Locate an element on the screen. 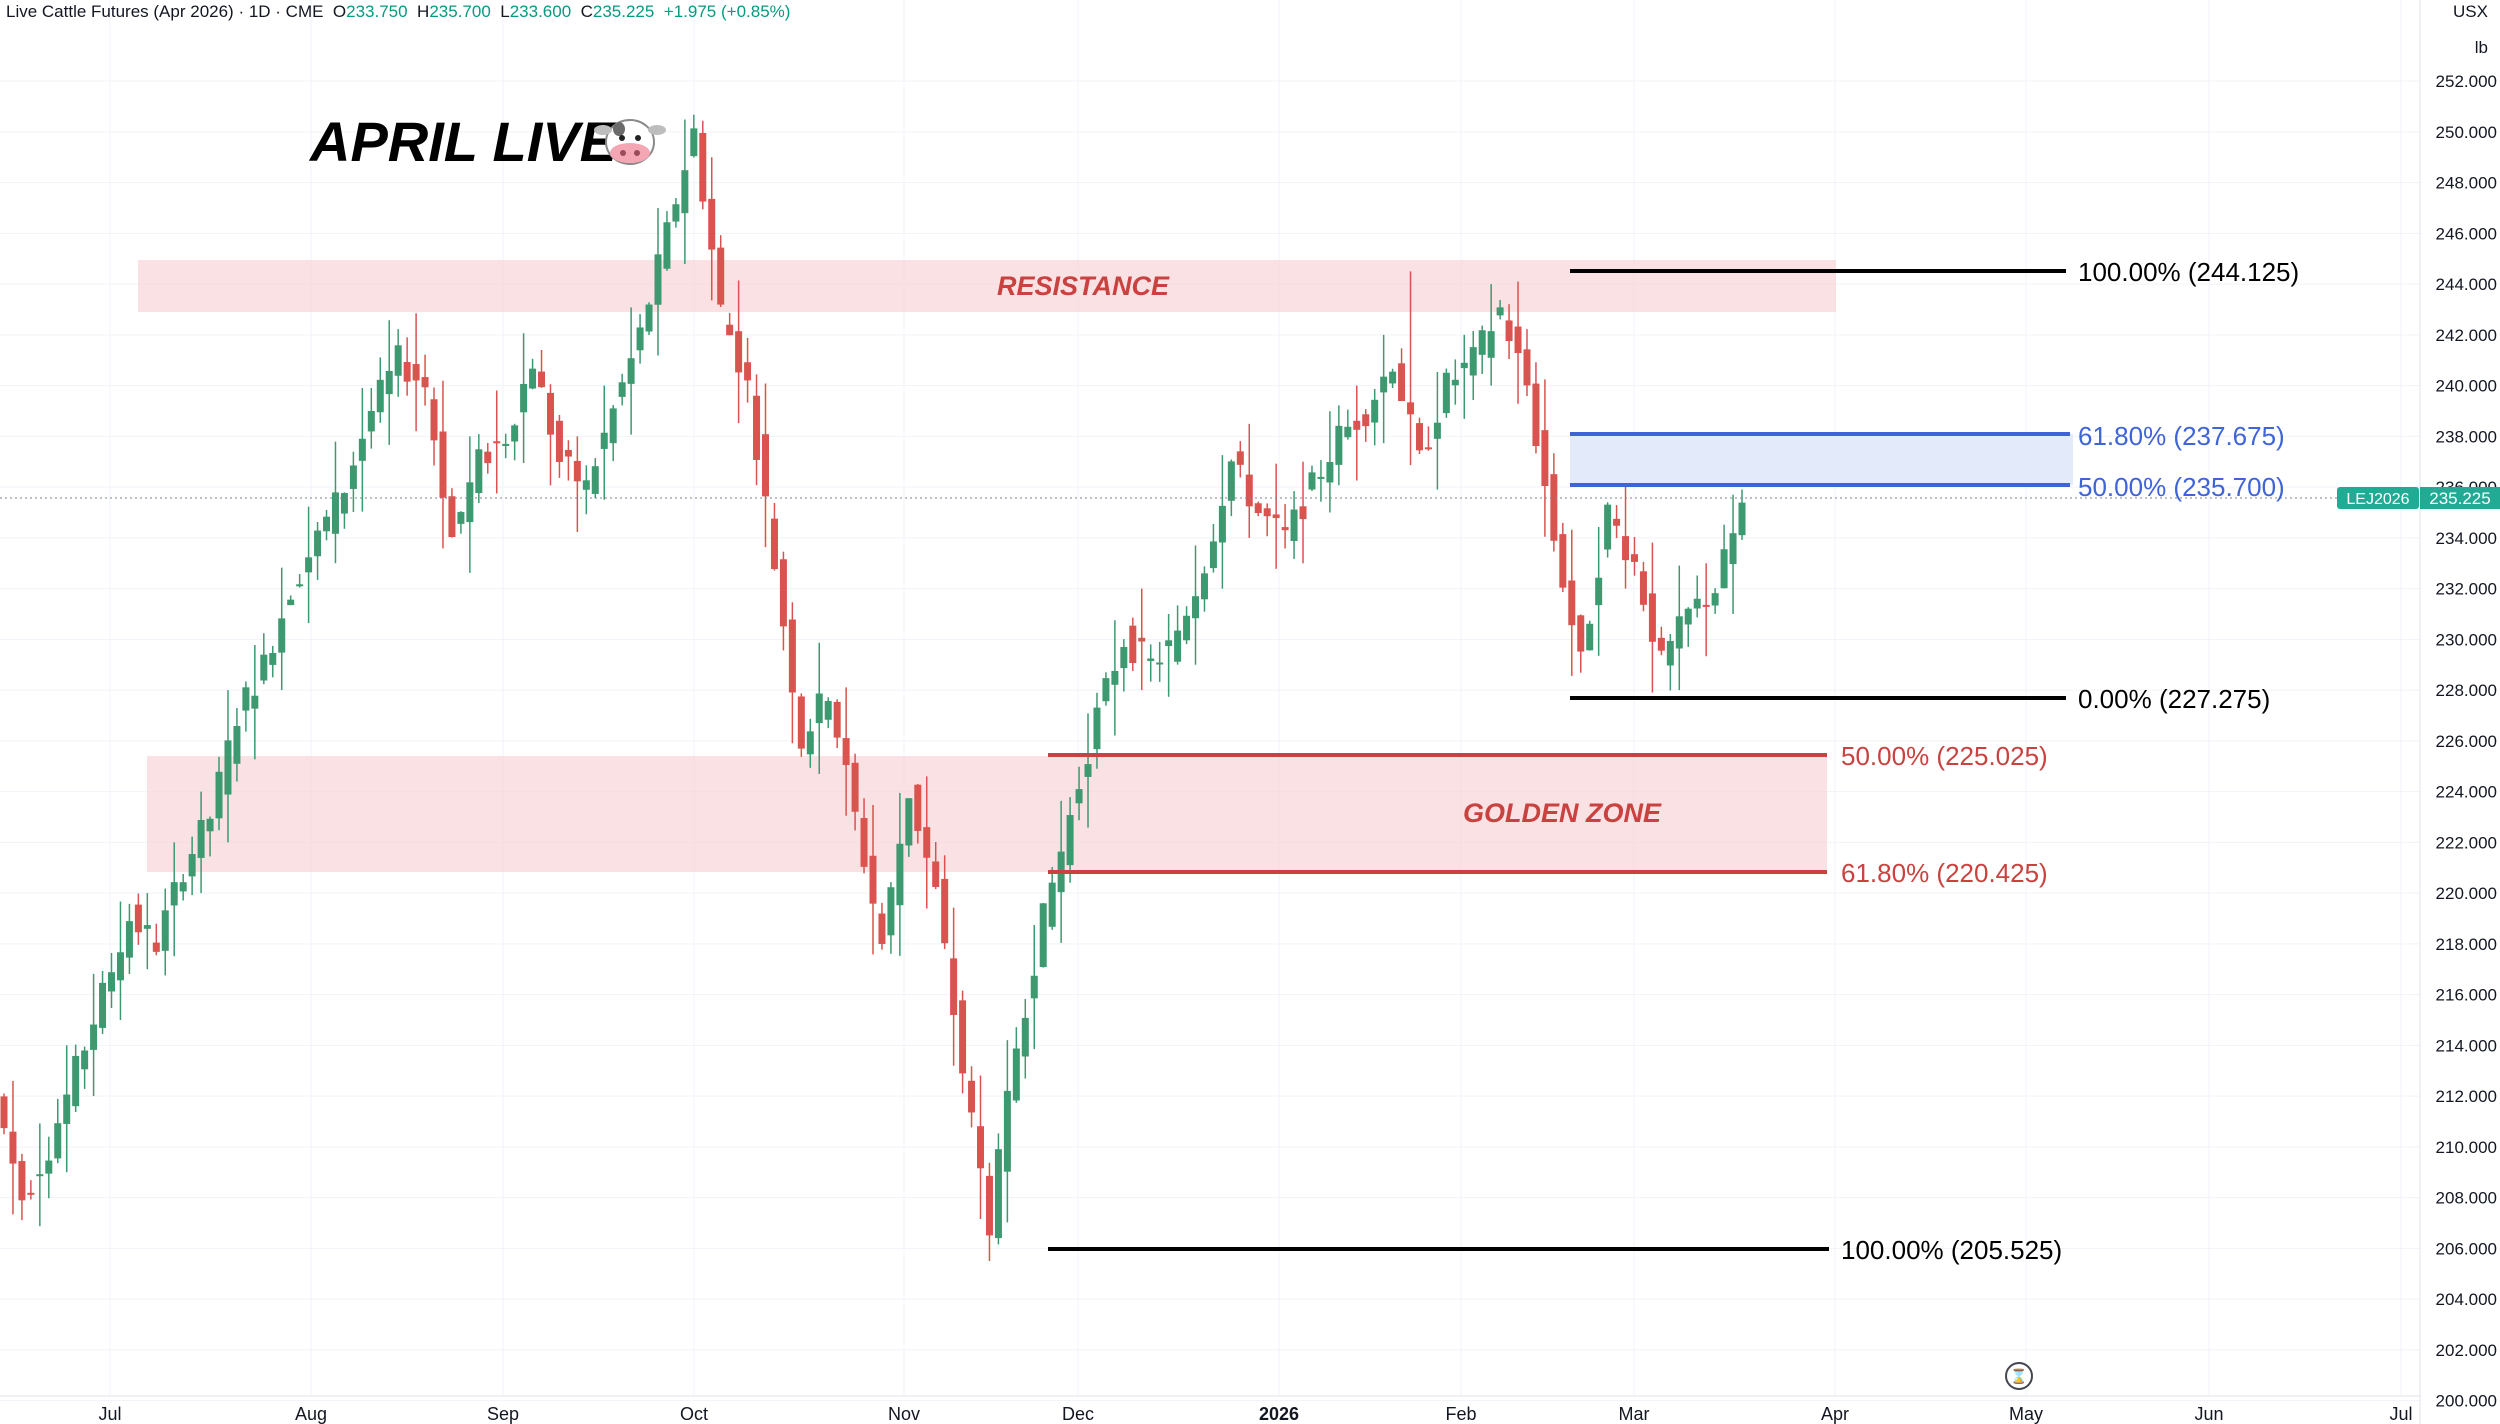  price-tick-label: 250.000 is located at coordinates (2466, 132).